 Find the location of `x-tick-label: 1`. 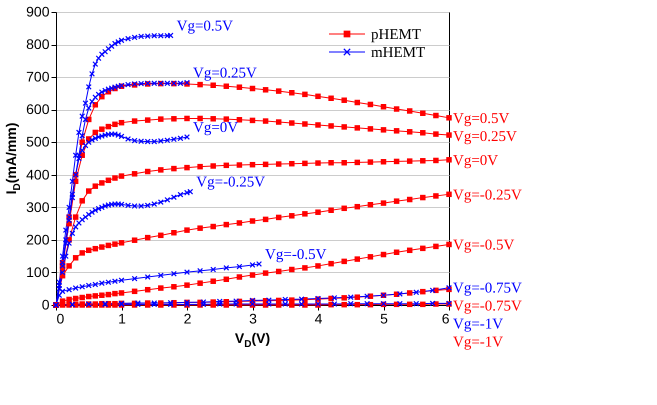

x-tick-label: 1 is located at coordinates (122, 318).